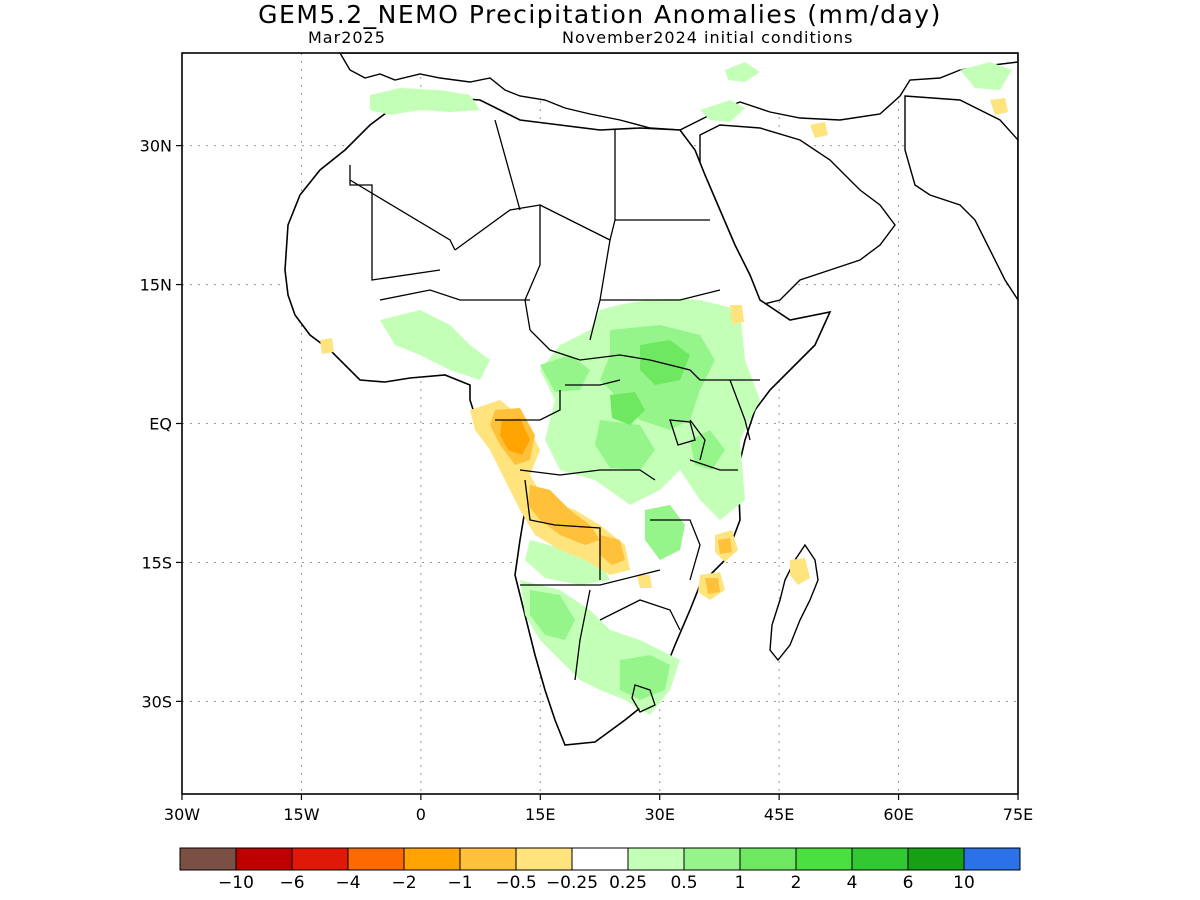 Image resolution: width=1200 pixels, height=900 pixels. What do you see at coordinates (291, 883) in the screenshot?
I see `colorbar-label: −6` at bounding box center [291, 883].